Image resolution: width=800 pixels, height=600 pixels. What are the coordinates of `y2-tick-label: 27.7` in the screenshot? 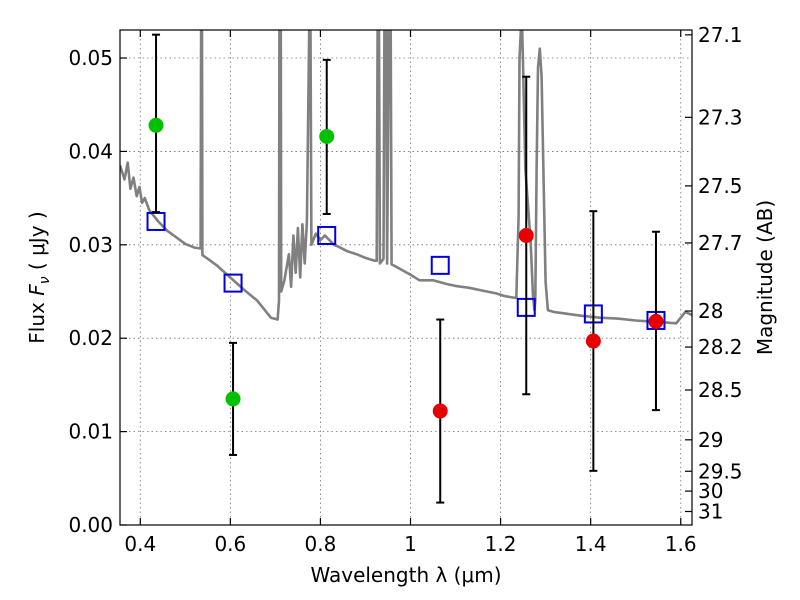 It's located at (720, 243).